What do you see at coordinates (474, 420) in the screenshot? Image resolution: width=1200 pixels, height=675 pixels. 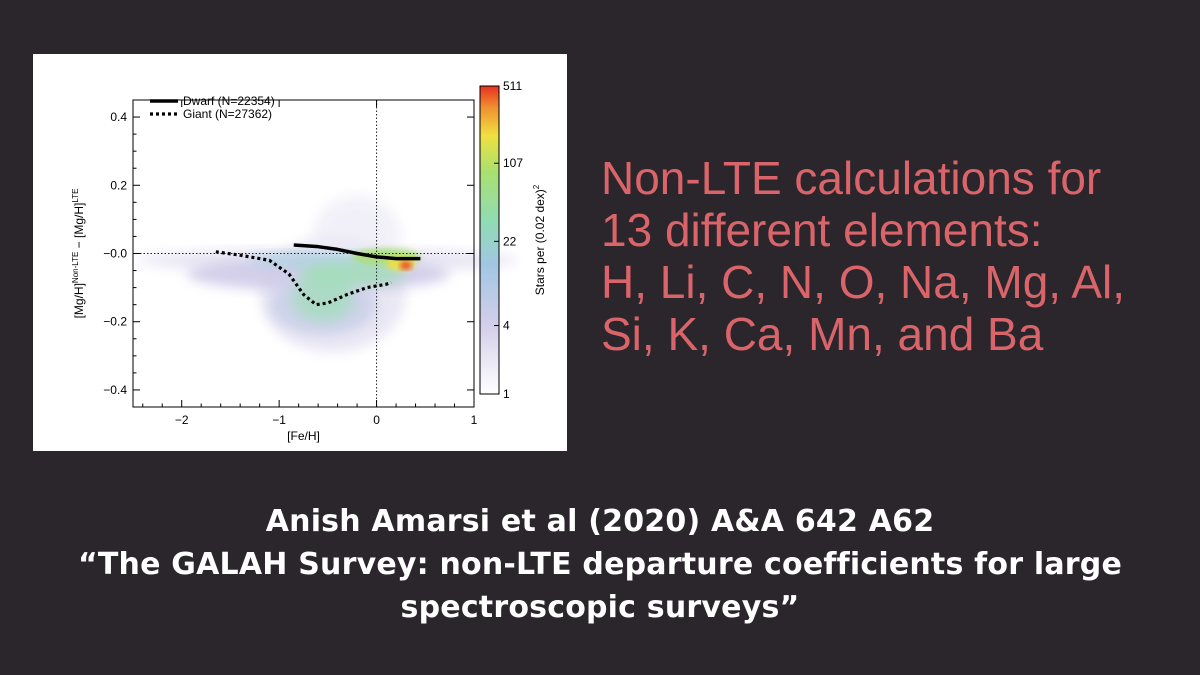 I see `x-tick-label: 1` at bounding box center [474, 420].